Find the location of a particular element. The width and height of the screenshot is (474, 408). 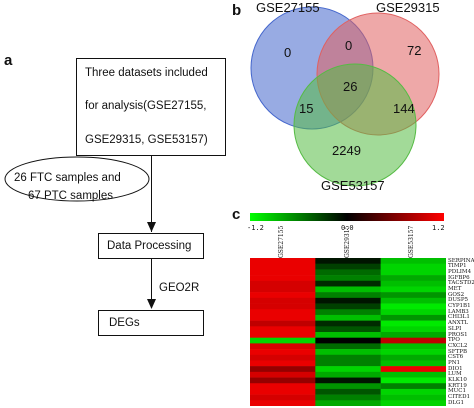

sample-ellipse is located at coordinates (77, 179).